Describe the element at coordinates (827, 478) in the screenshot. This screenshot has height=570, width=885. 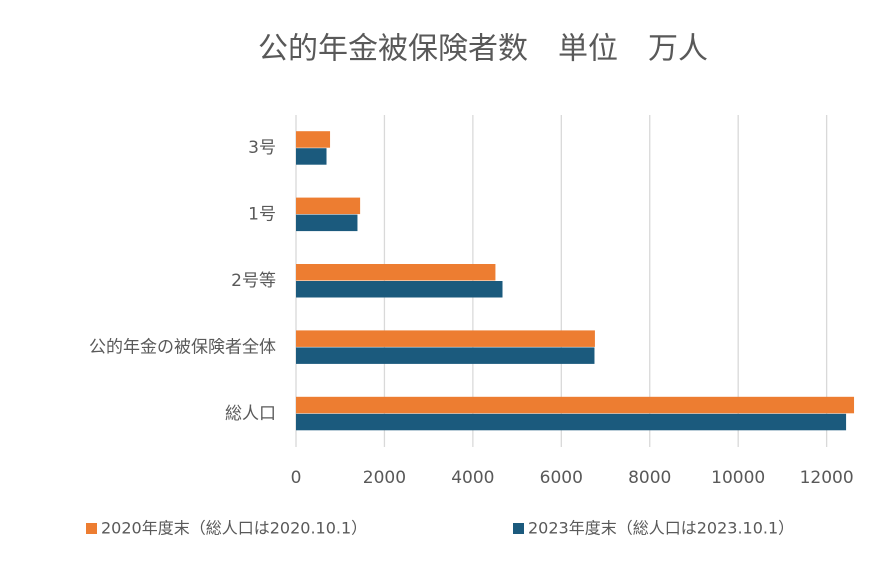
I see `x-tick-label: 12000` at that location.